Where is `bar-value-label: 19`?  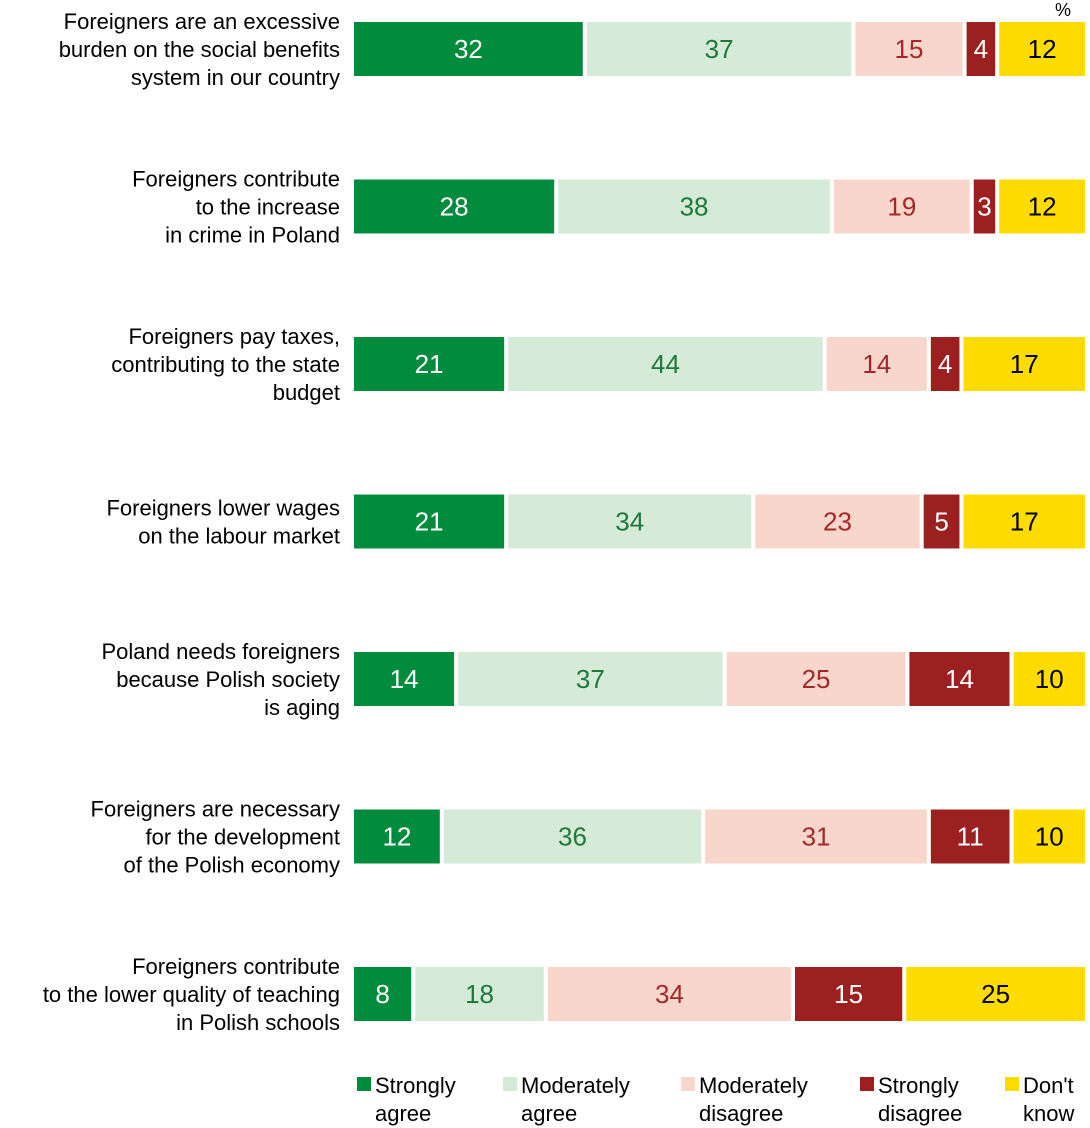 bar-value-label: 19 is located at coordinates (901, 207).